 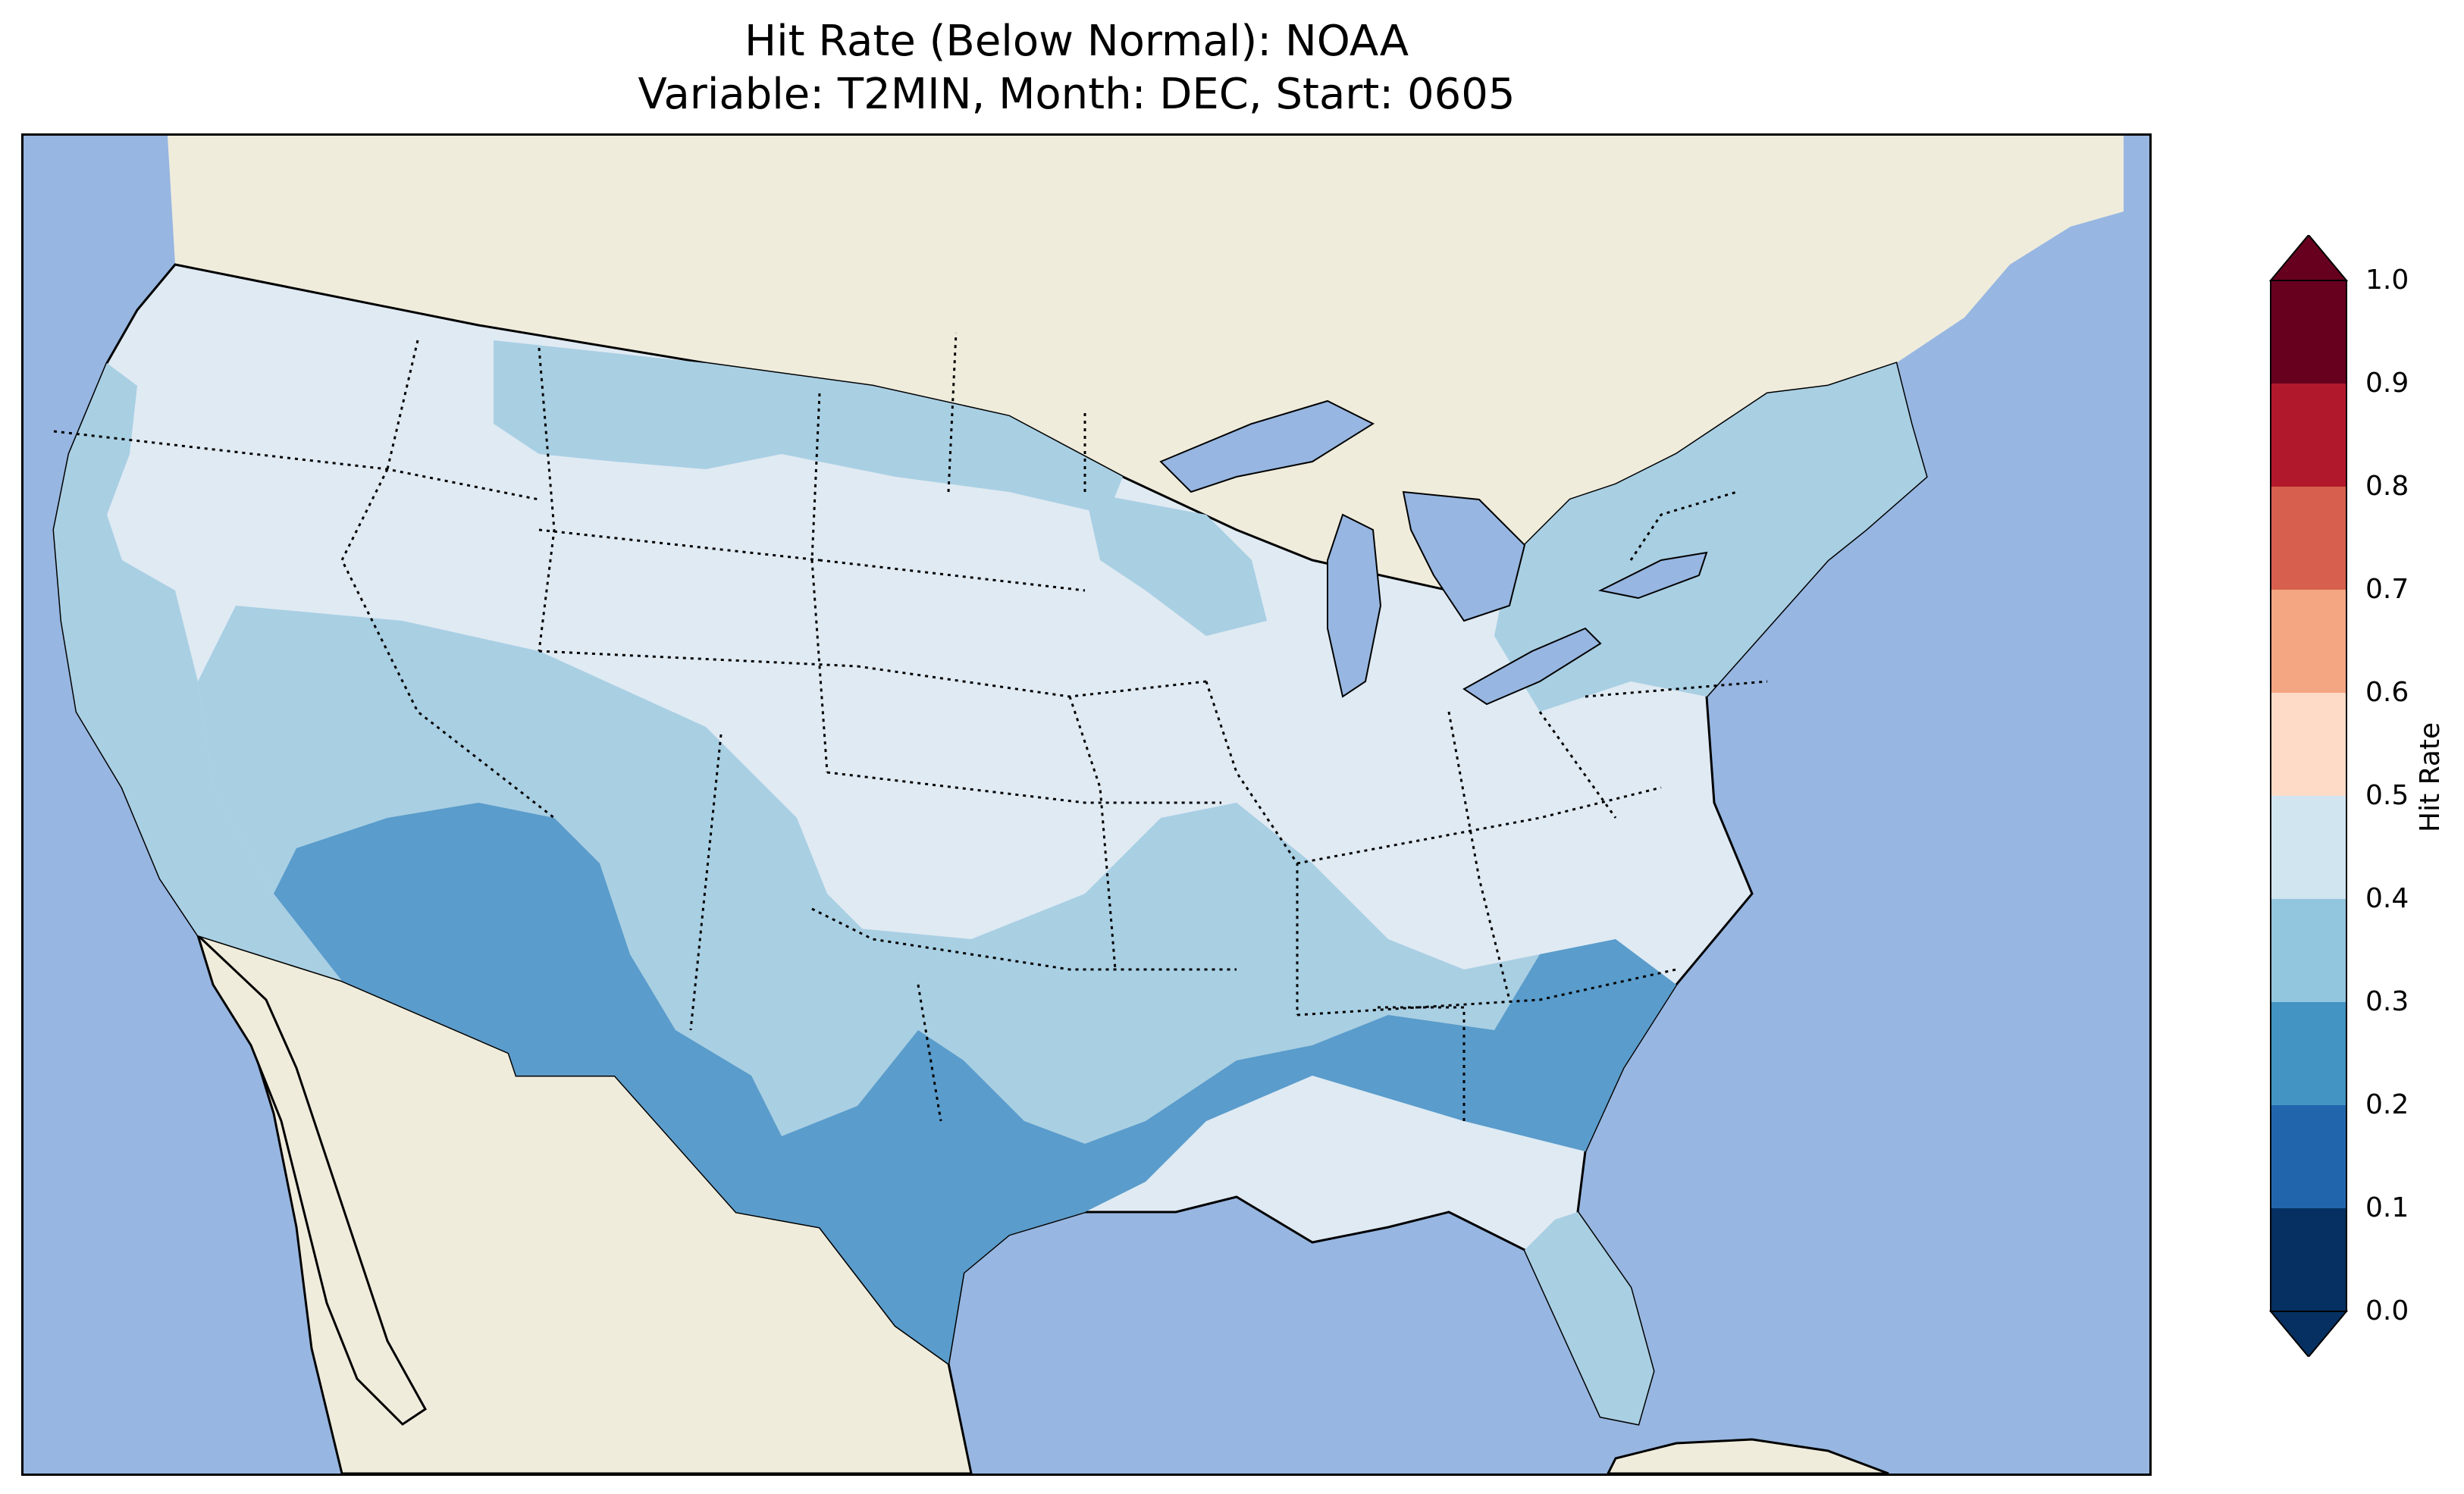 What do you see at coordinates (2308, 258) in the screenshot?
I see `colorbar-extend-high` at bounding box center [2308, 258].